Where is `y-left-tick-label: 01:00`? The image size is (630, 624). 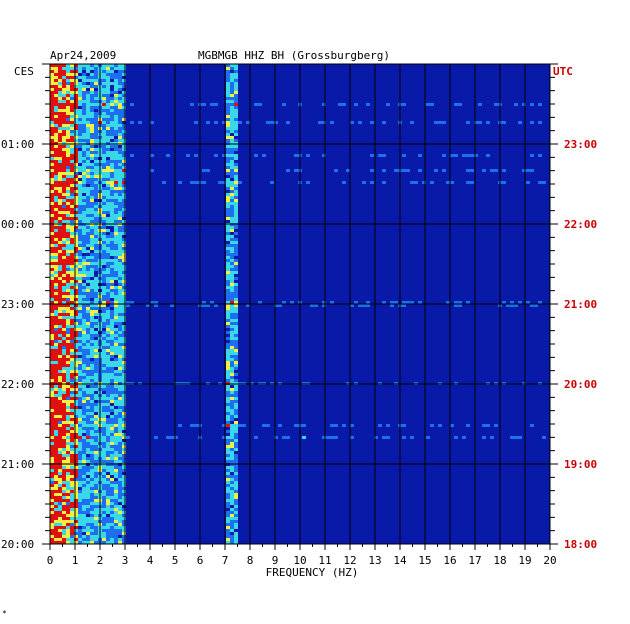 y-left-tick-label: 01:00 is located at coordinates (17, 144).